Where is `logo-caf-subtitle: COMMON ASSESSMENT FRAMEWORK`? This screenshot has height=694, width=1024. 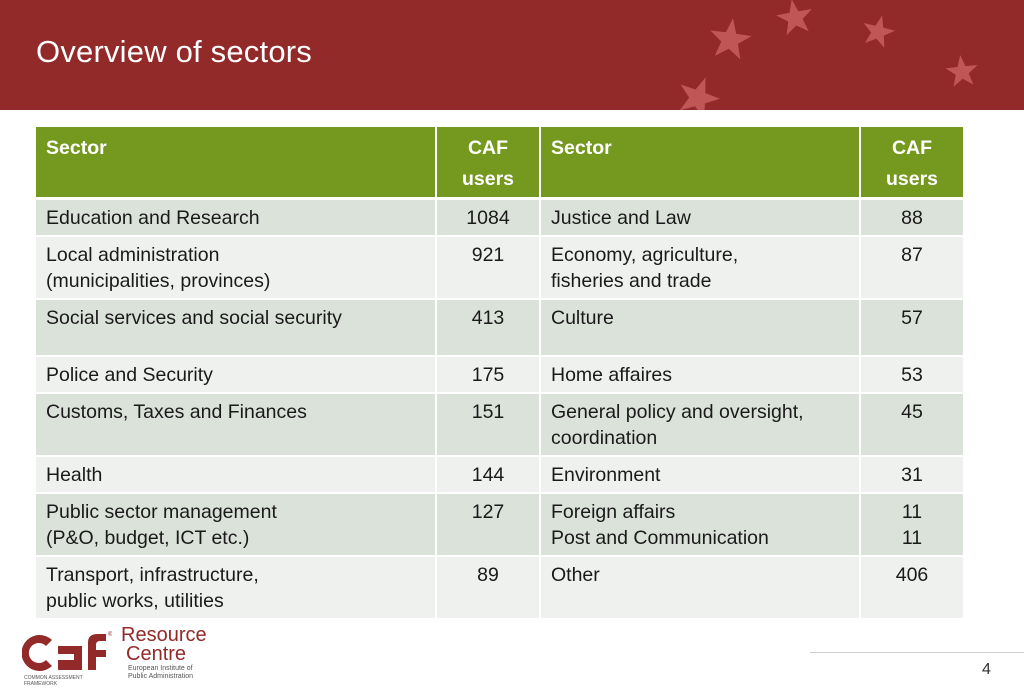 logo-caf-subtitle: COMMON ASSESSMENT FRAMEWORK is located at coordinates (53, 681).